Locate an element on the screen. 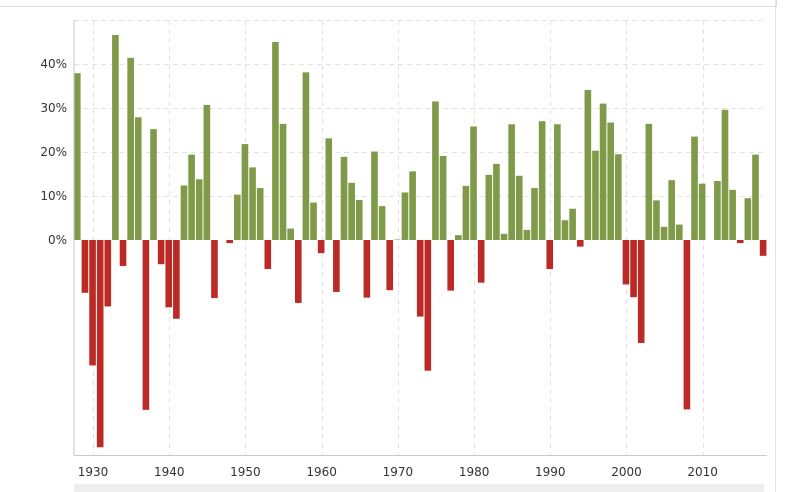 The image size is (809, 492). bar-1930 is located at coordinates (92, 303).